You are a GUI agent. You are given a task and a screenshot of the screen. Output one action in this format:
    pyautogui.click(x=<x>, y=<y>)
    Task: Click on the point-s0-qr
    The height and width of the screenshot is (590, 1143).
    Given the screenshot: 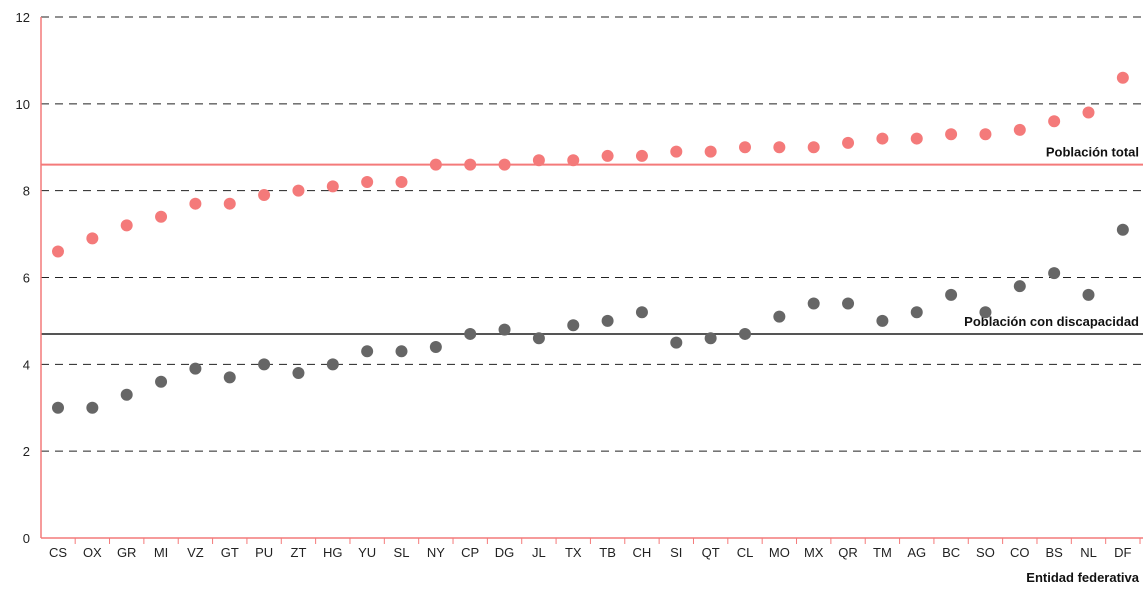 What is the action you would take?
    pyautogui.click(x=848, y=142)
    